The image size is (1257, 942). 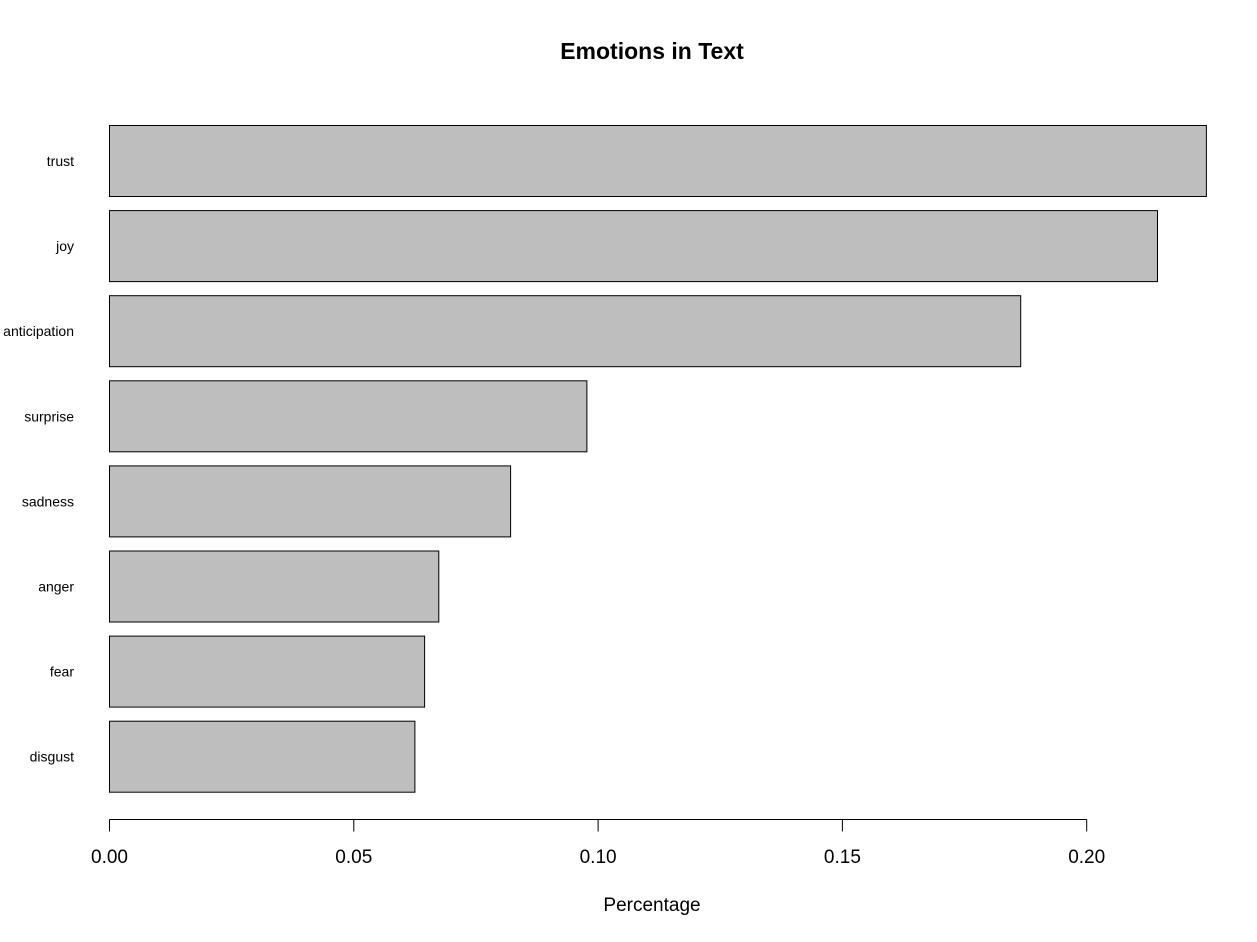 I want to click on category-label-trust: trust, so click(x=60, y=161).